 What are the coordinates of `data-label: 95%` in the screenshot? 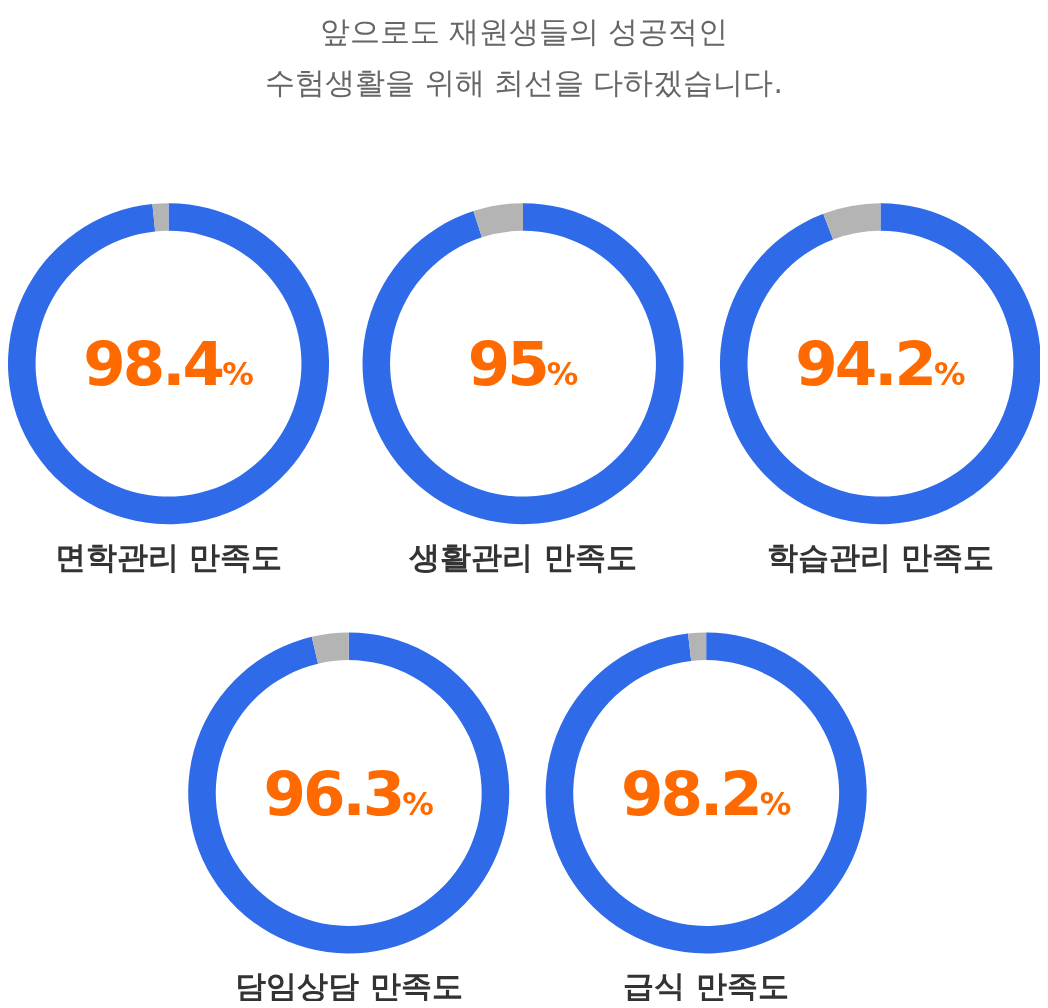 It's located at (523, 364).